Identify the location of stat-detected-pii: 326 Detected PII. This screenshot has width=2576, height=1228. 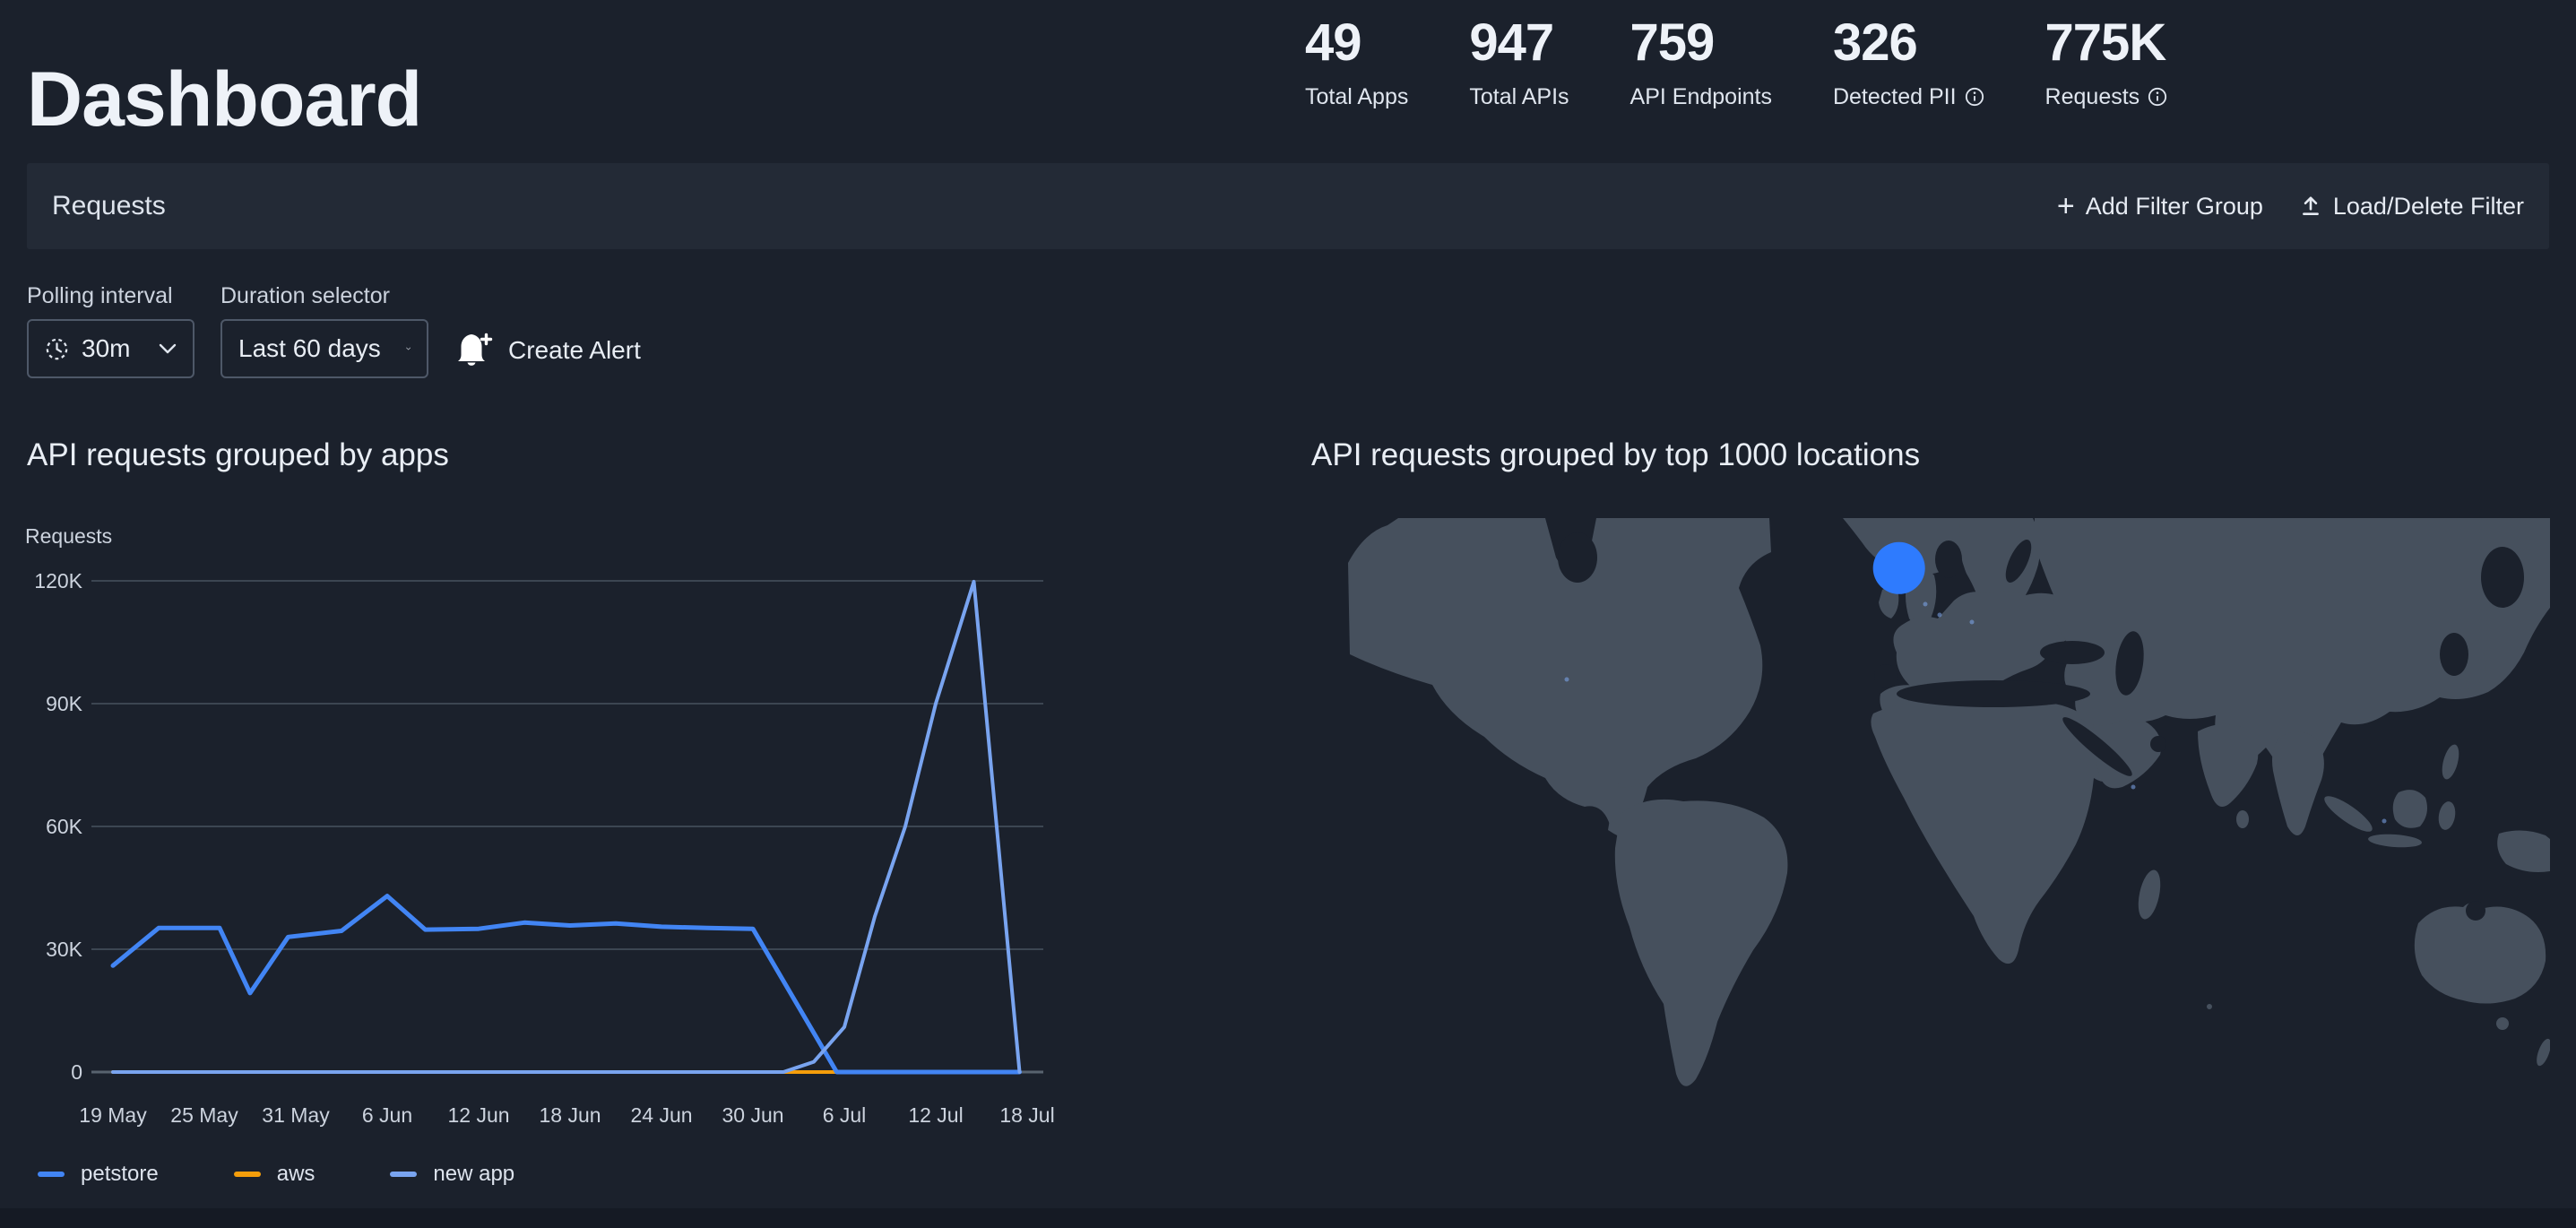
(1908, 62).